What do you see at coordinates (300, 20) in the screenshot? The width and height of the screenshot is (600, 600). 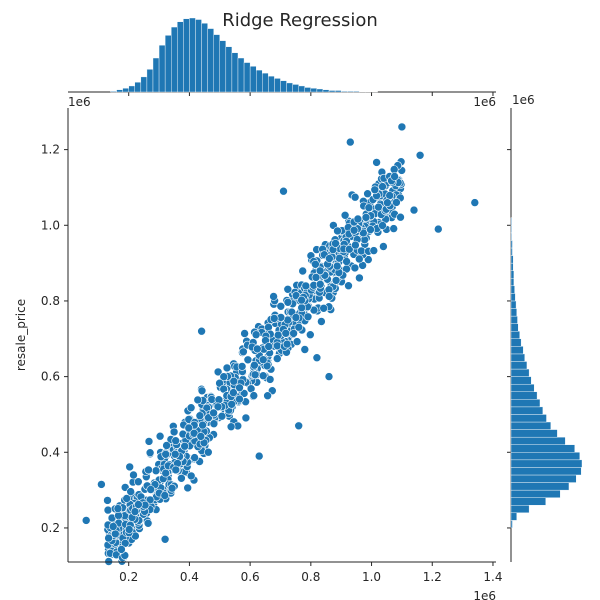 I see `chart-title: Ridge Regression` at bounding box center [300, 20].